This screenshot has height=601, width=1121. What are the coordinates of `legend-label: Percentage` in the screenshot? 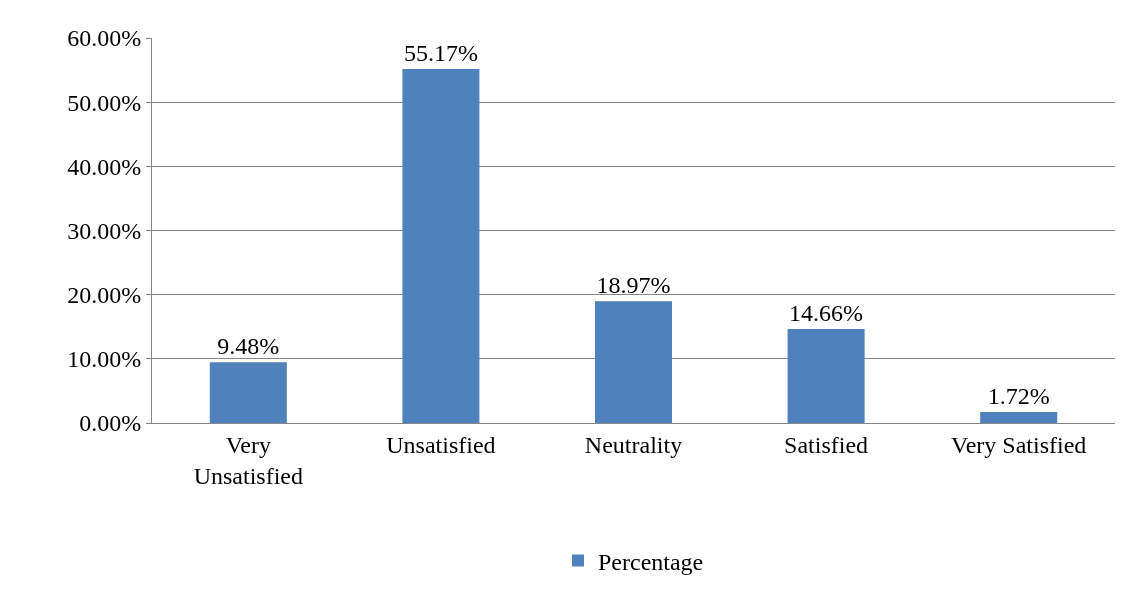 It's located at (651, 561).